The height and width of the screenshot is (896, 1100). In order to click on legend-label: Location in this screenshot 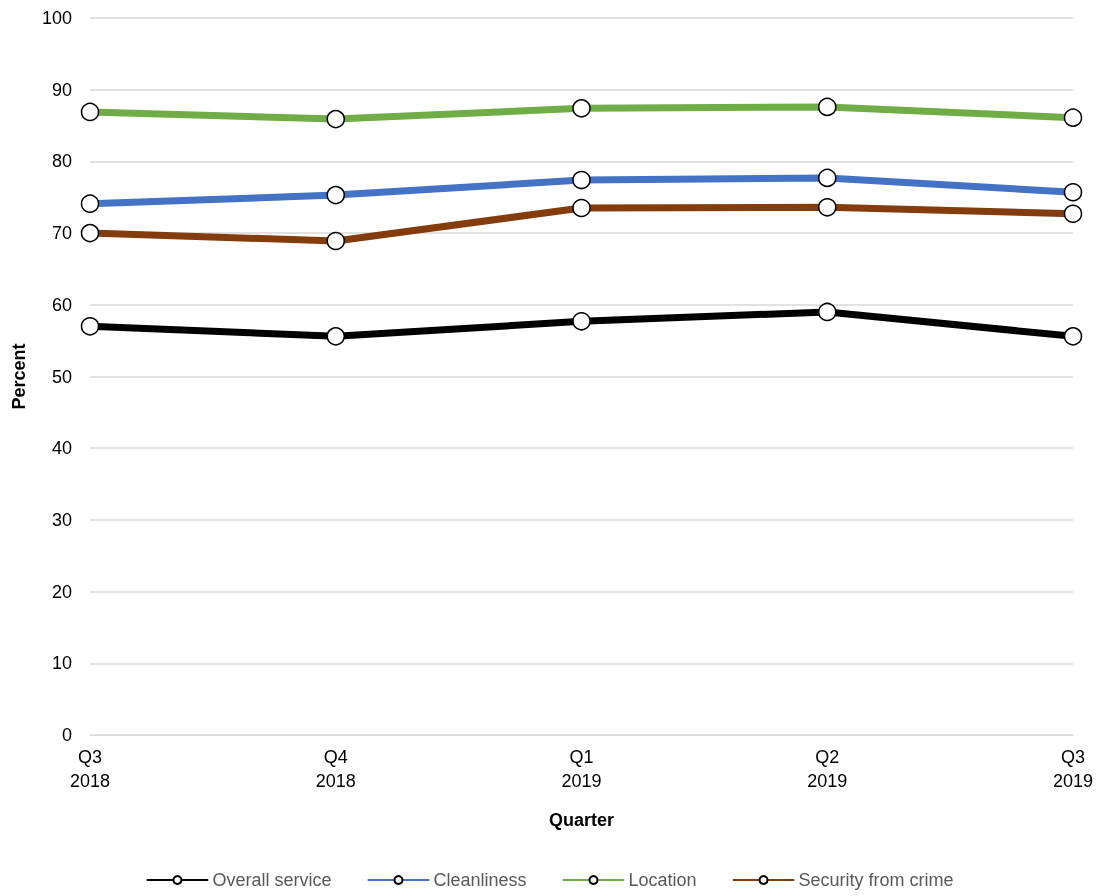, I will do `click(662, 880)`.